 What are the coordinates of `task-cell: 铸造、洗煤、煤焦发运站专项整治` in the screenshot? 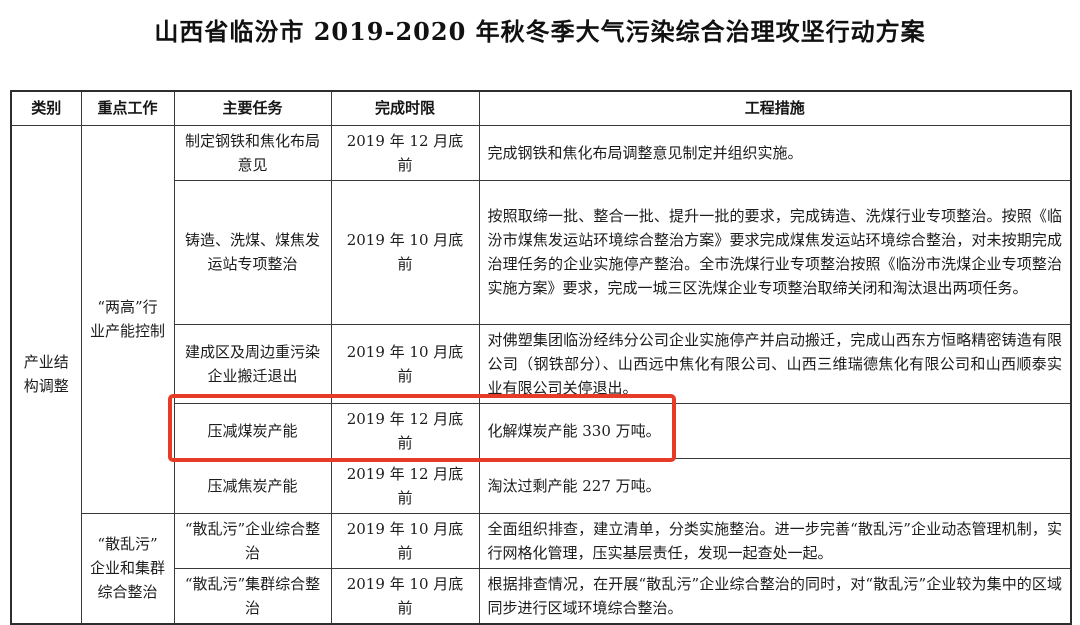 It's located at (252, 252).